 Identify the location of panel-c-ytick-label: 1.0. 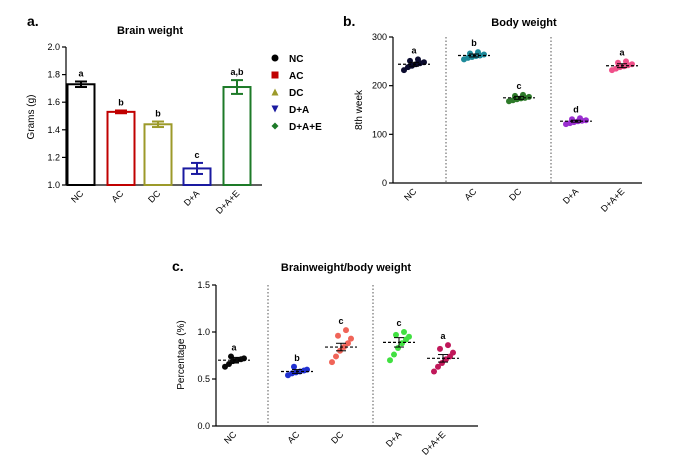
(203, 332).